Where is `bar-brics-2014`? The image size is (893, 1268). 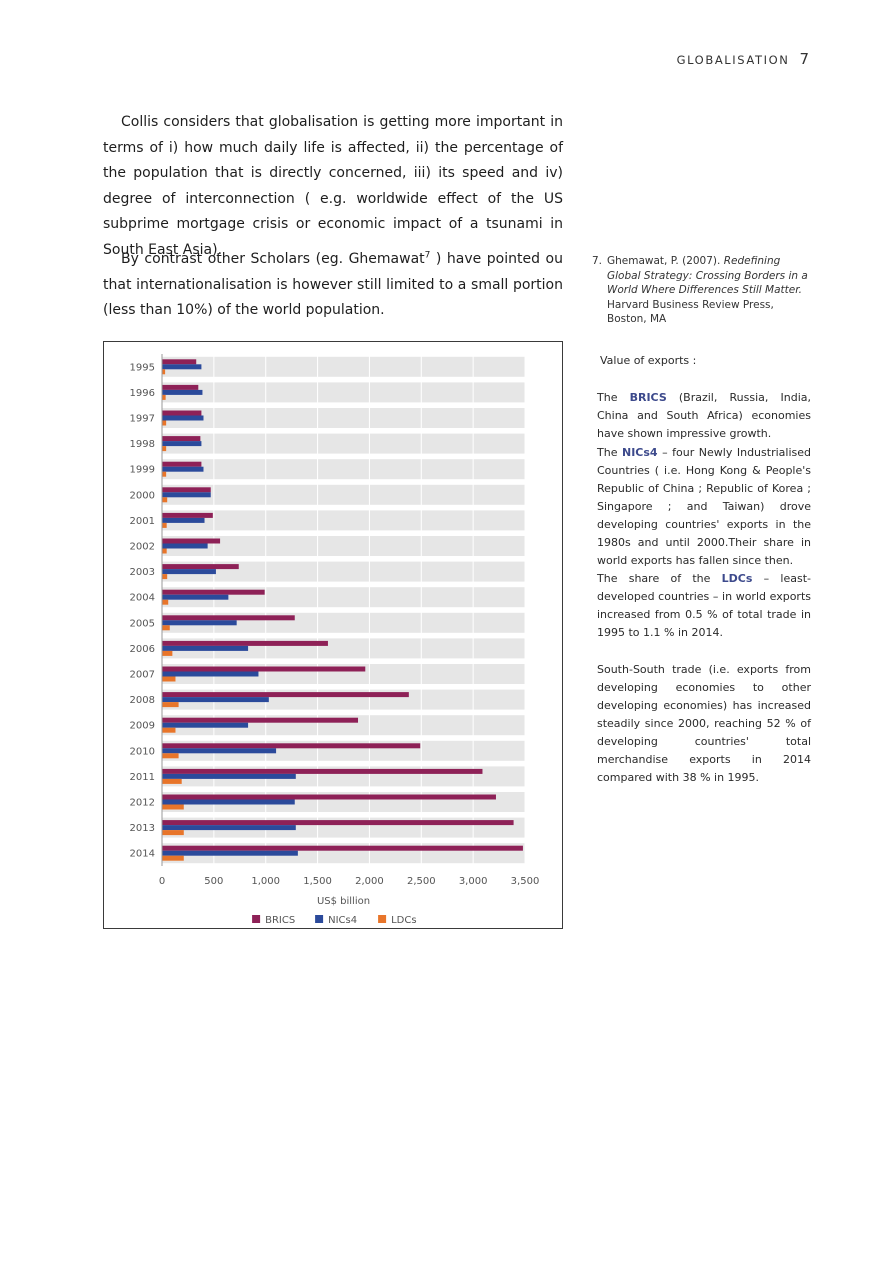
bar-brics-2014 is located at coordinates (342, 848).